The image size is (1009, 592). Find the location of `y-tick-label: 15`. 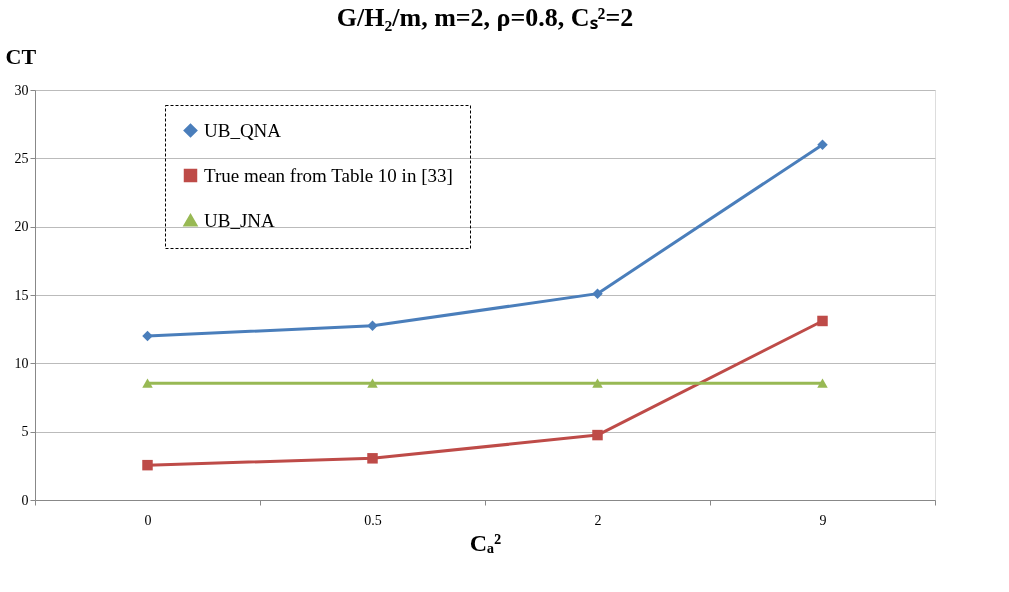

y-tick-label: 15 is located at coordinates (21, 295).